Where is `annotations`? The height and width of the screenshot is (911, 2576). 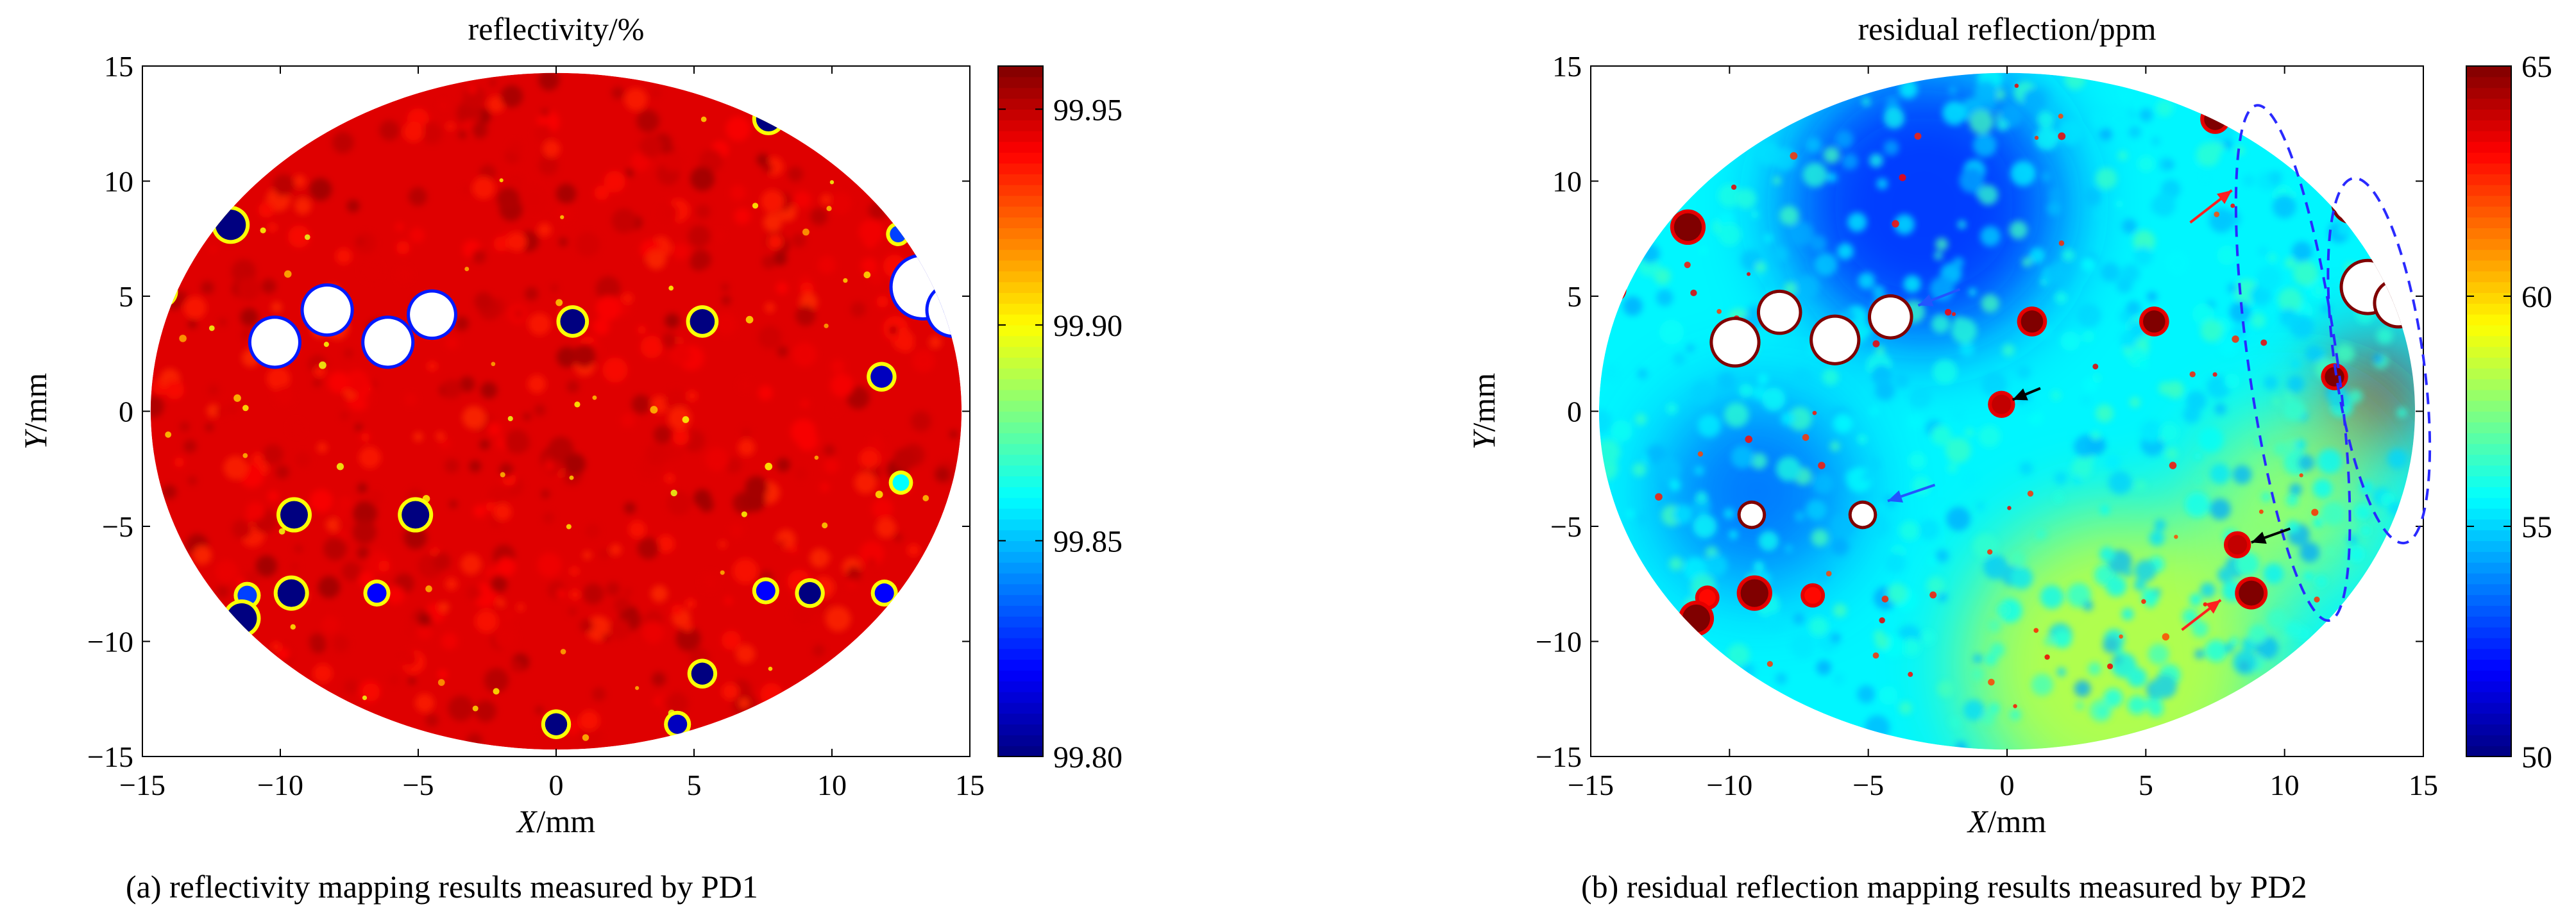 annotations is located at coordinates (2159, 368).